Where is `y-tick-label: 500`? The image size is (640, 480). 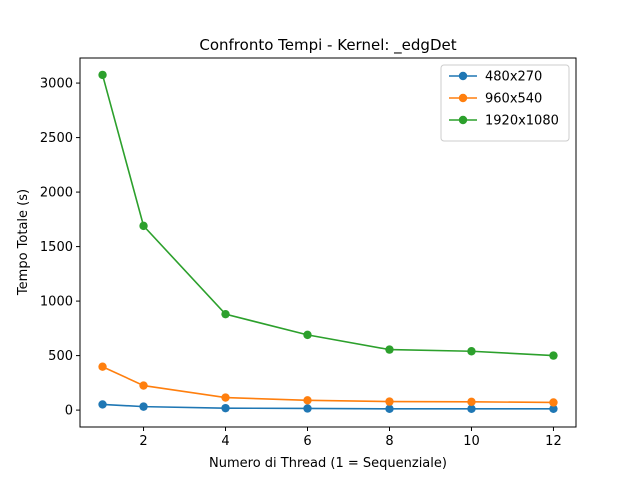
y-tick-label: 500 is located at coordinates (60, 356).